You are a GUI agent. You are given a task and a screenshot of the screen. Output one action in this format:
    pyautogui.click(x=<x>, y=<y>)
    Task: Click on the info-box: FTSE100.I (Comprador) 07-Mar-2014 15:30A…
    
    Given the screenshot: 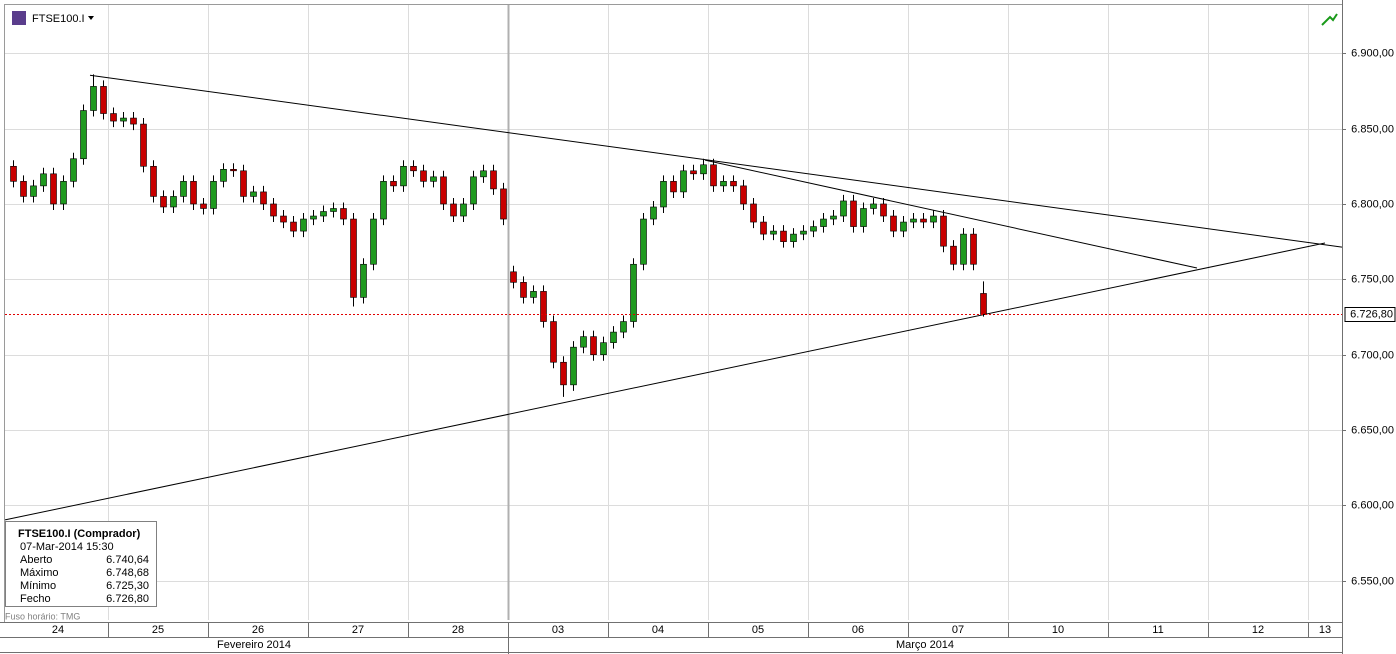 What is the action you would take?
    pyautogui.click(x=81, y=564)
    